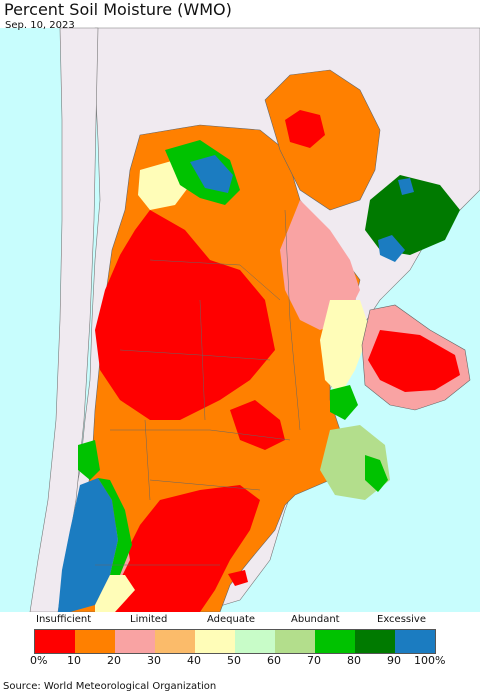  Describe the element at coordinates (211, 174) in the screenshot. I see `excessive-zone-north` at that location.